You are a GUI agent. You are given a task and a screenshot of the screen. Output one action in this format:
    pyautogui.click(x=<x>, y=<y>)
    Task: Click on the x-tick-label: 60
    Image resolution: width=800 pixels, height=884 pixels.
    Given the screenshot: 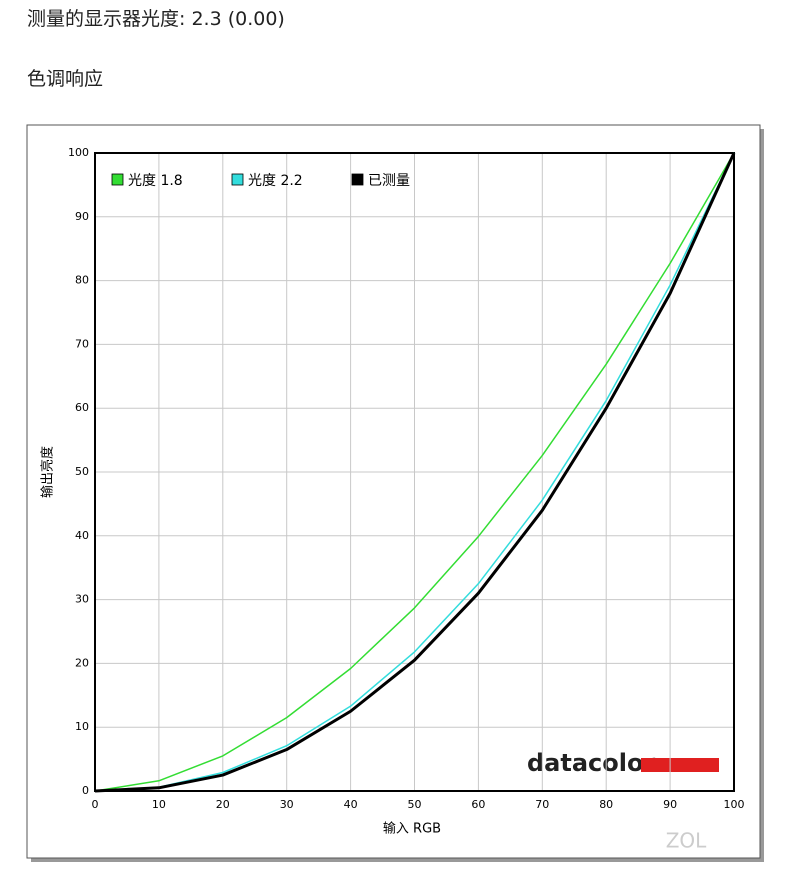 What is the action you would take?
    pyautogui.click(x=478, y=804)
    